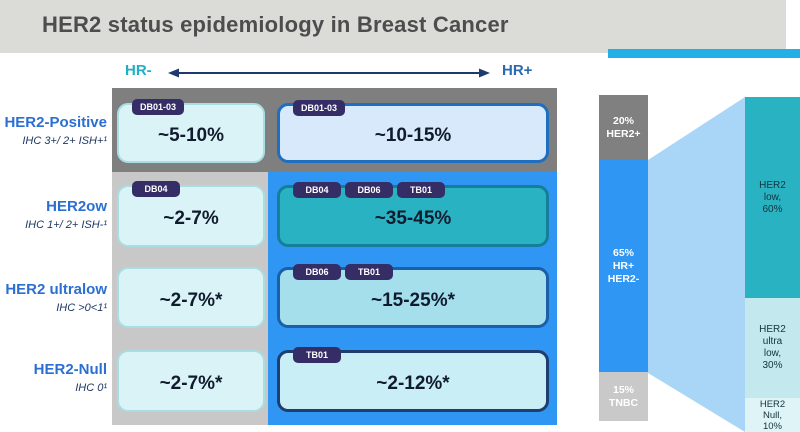  Describe the element at coordinates (623, 266) in the screenshot. I see `bar-segment-hr-positive-her2-negative: 65% HR+ HER2-` at that location.